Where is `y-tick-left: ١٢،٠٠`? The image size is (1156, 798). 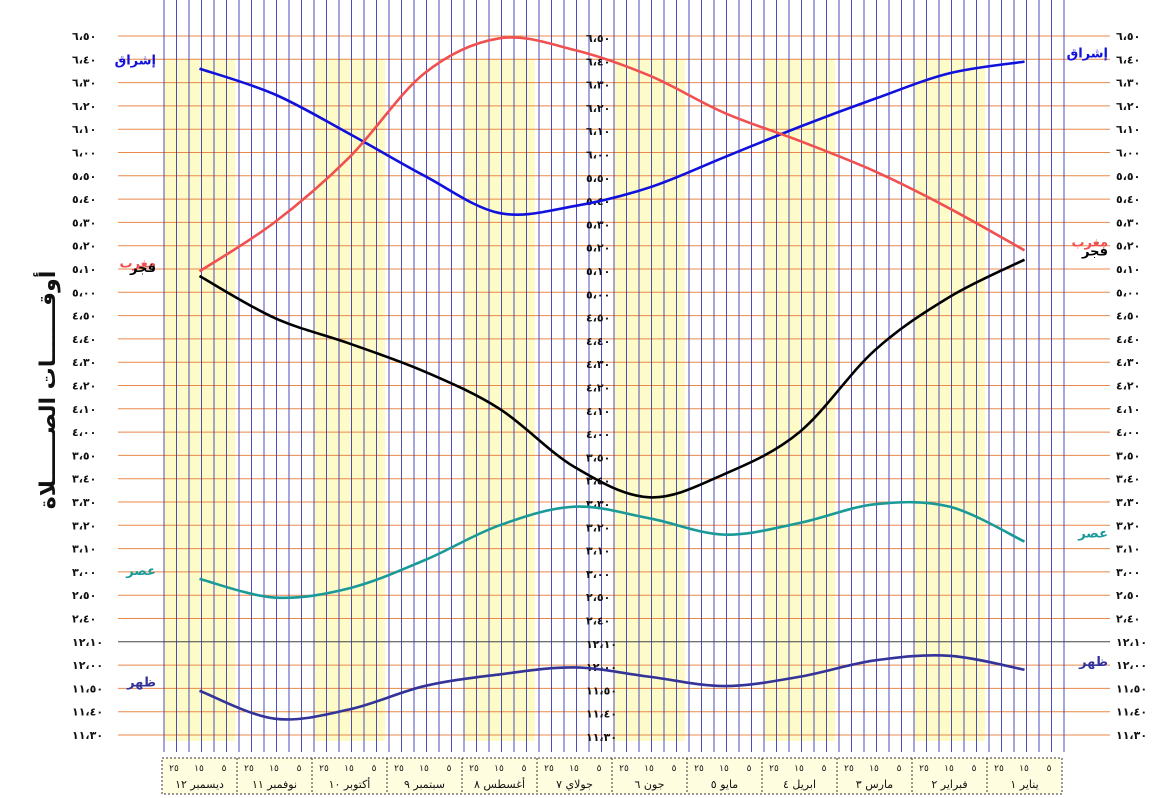 y-tick-left: ١٢،٠٠ is located at coordinates (87, 665).